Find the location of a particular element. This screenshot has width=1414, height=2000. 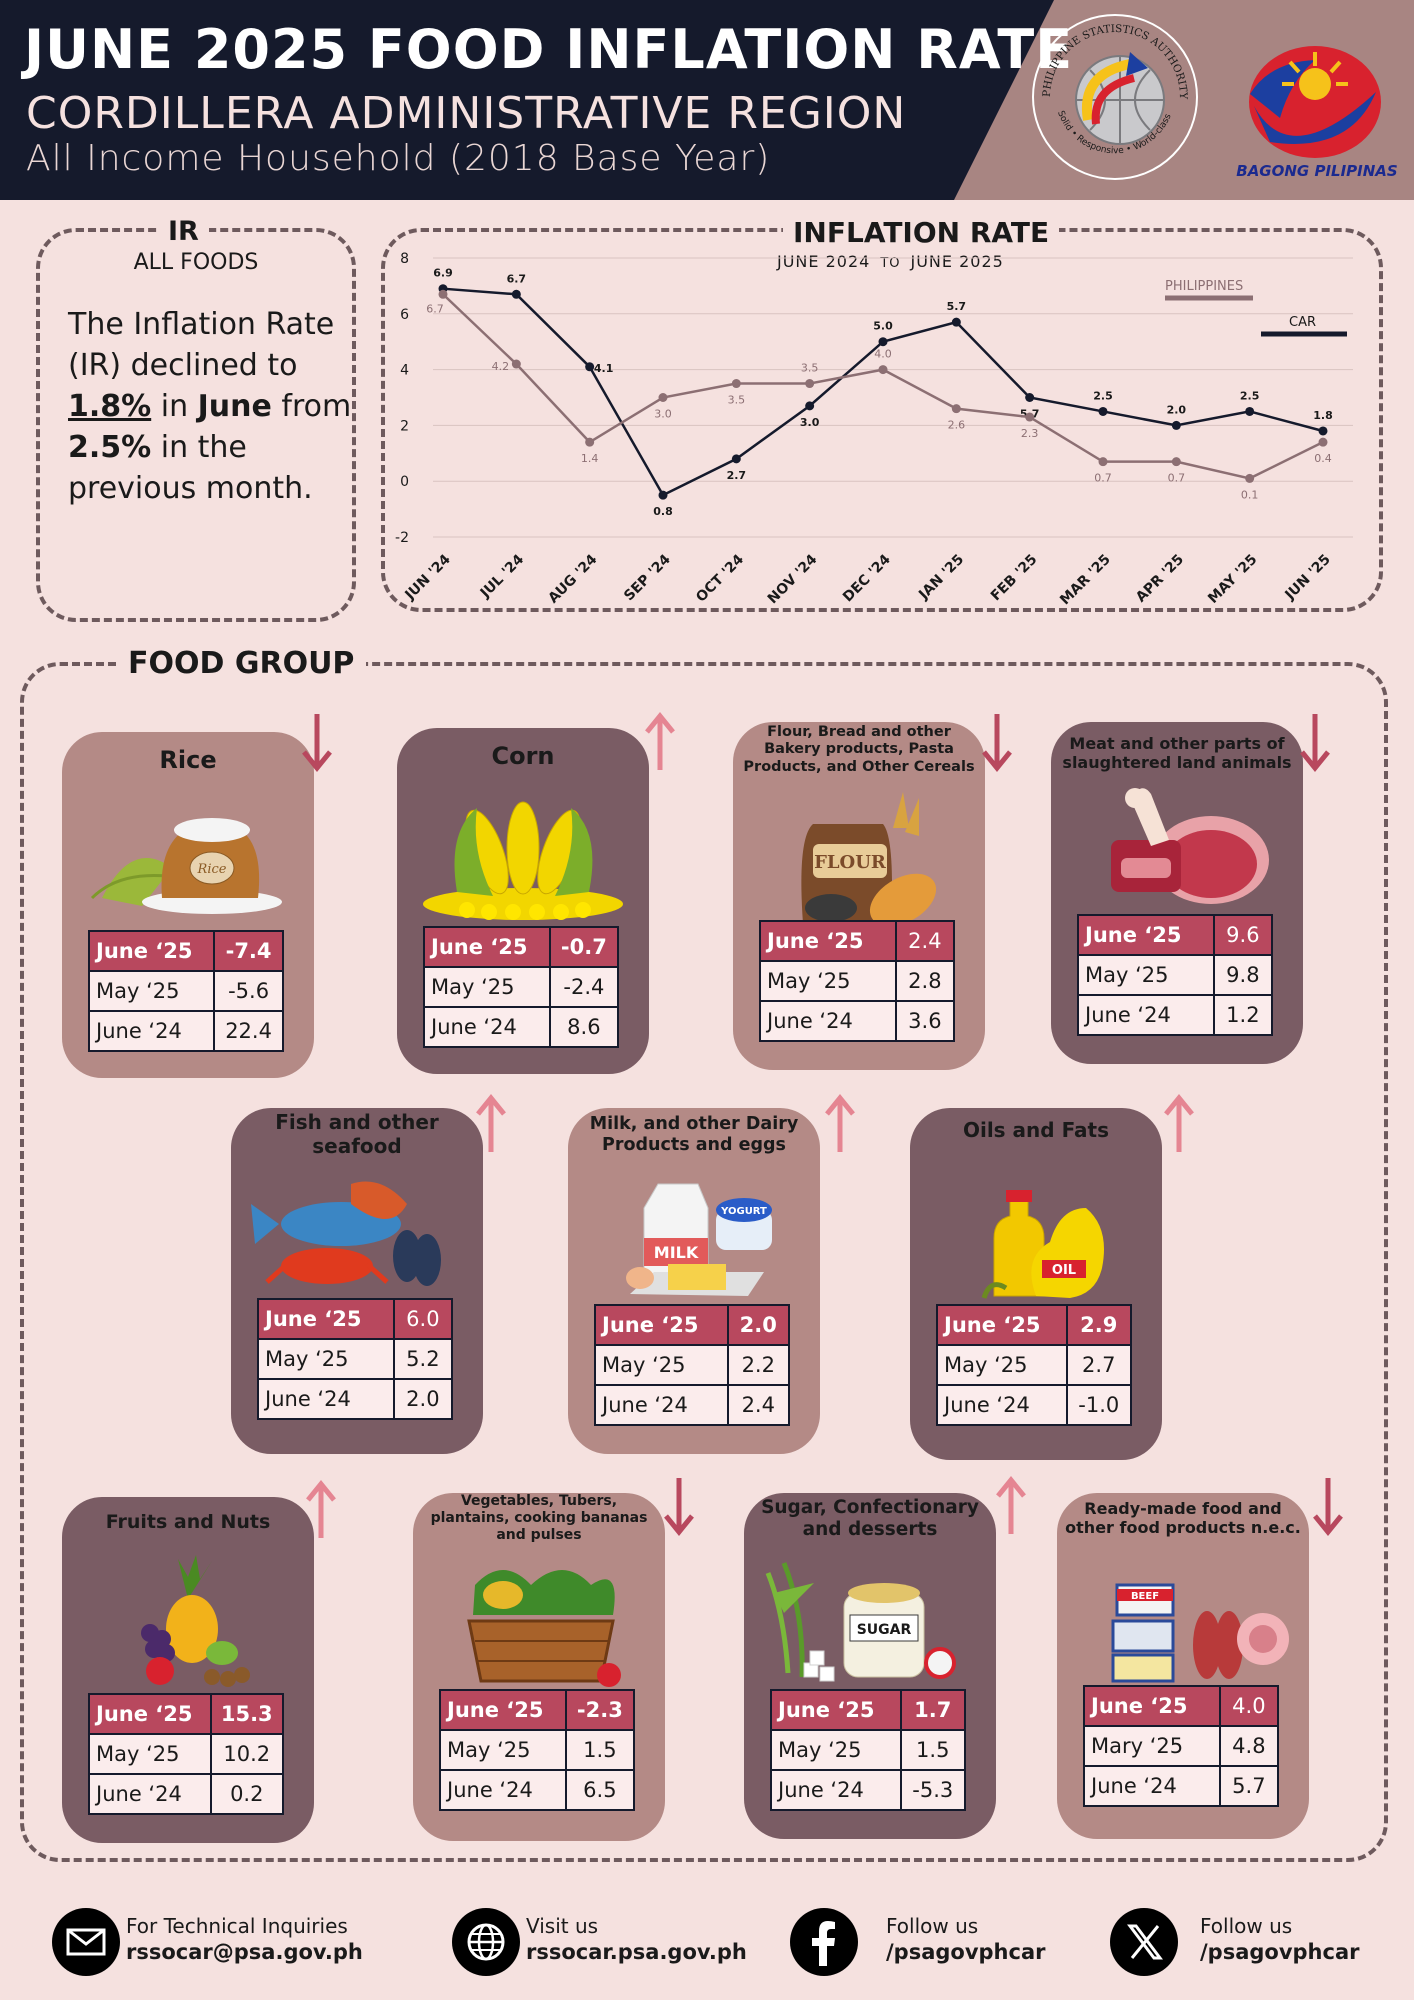

food-card-title: Milk, and other Dairy Products and eggs is located at coordinates (694, 1134).